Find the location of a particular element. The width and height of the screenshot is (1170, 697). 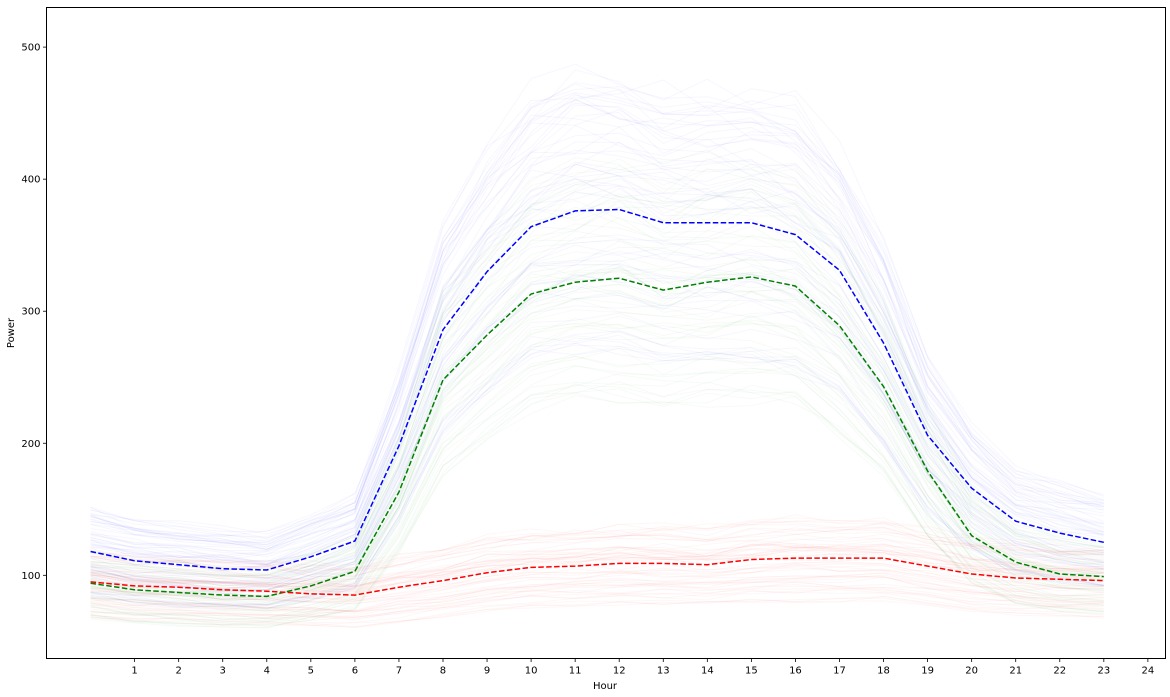

x-tick-label: 13 is located at coordinates (663, 671).